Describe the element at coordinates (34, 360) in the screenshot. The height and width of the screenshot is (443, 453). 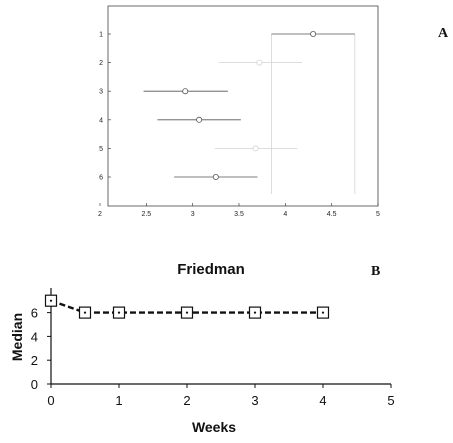
I see `panel-b-y-tick-label: 2` at that location.